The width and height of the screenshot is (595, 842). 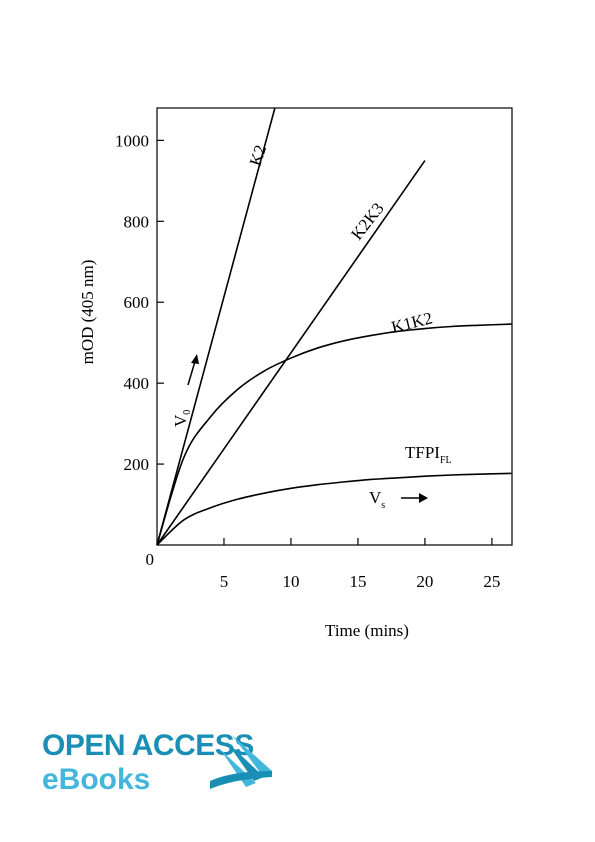 I want to click on y-tick-label: 1000, so click(x=132, y=140).